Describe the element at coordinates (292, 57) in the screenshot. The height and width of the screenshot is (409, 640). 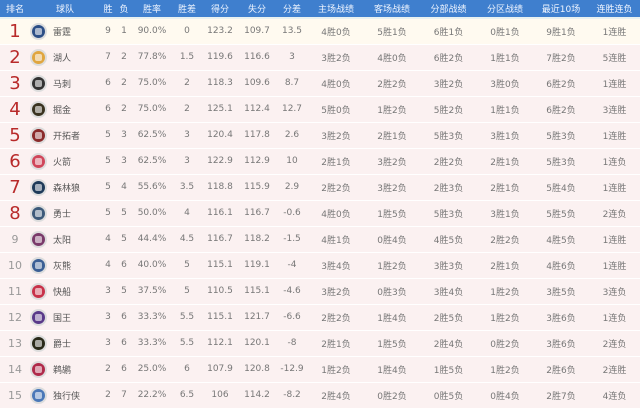
I see `stat-cell: 3` at that location.